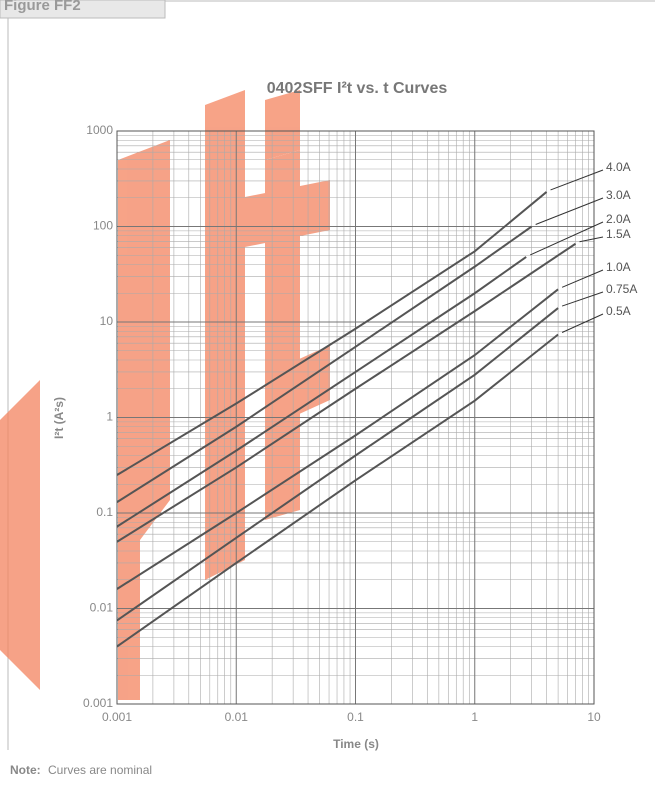 The width and height of the screenshot is (655, 789). I want to click on note-label: Note:, so click(25, 770).